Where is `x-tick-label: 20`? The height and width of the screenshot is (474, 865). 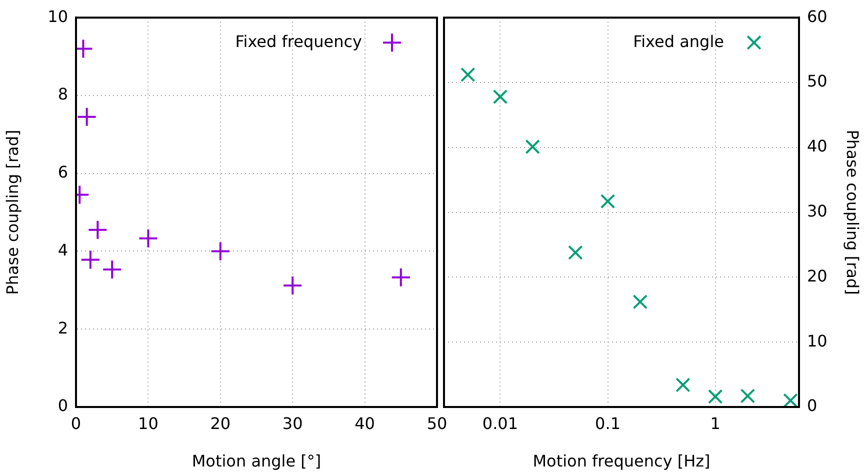
x-tick-label: 20 is located at coordinates (220, 423).